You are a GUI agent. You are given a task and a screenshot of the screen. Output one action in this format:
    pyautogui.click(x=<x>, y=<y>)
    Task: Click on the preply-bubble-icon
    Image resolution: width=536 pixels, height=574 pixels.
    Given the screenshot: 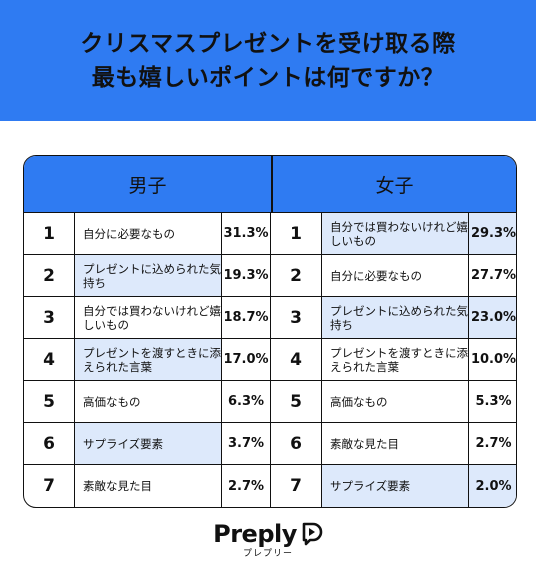 What is the action you would take?
    pyautogui.click(x=312, y=534)
    